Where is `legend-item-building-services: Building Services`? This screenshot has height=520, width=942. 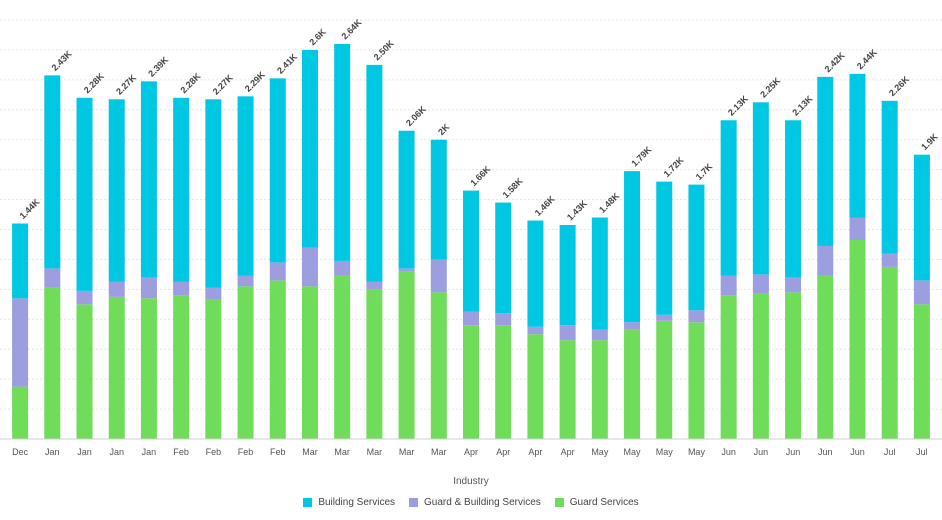
legend-item-building-services: Building Services is located at coordinates (349, 502).